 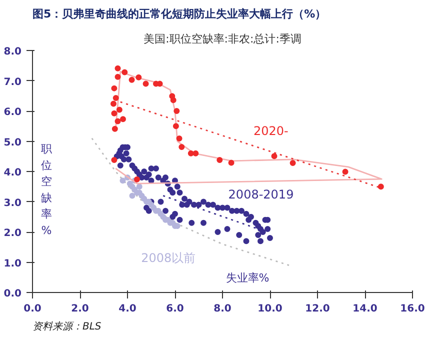 I want to click on x-tick-label: 2.0, so click(x=80, y=309).